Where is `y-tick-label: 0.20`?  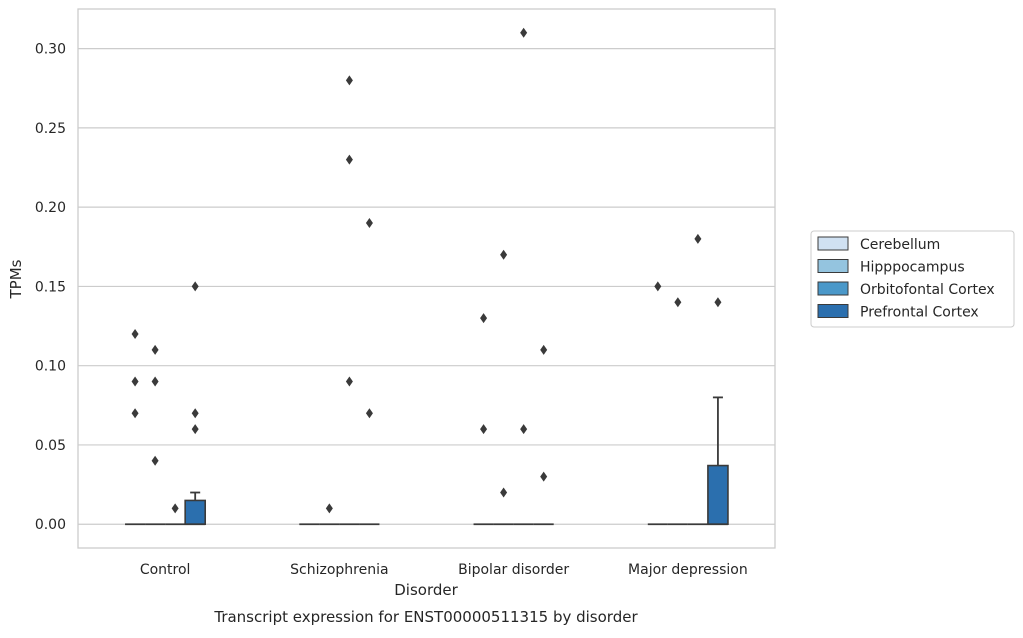
y-tick-label: 0.20 is located at coordinates (50, 208).